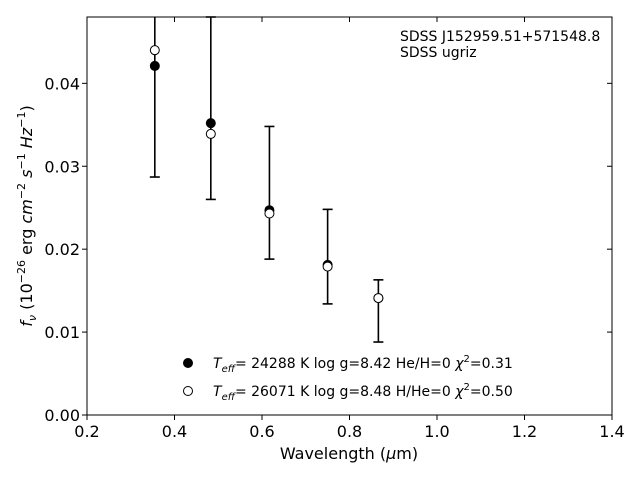 The width and height of the screenshot is (640, 480). I want to click on legend-marker-filled, so click(188, 363).